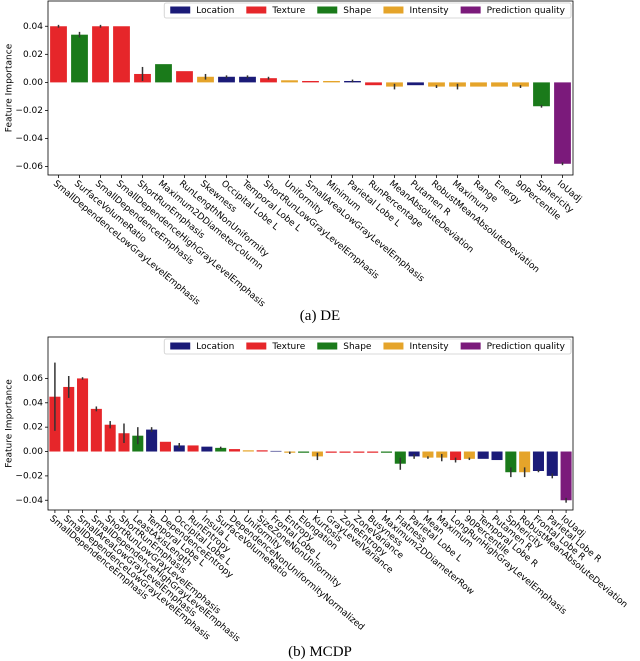  I want to click on caption: (a) DE, so click(320, 316).